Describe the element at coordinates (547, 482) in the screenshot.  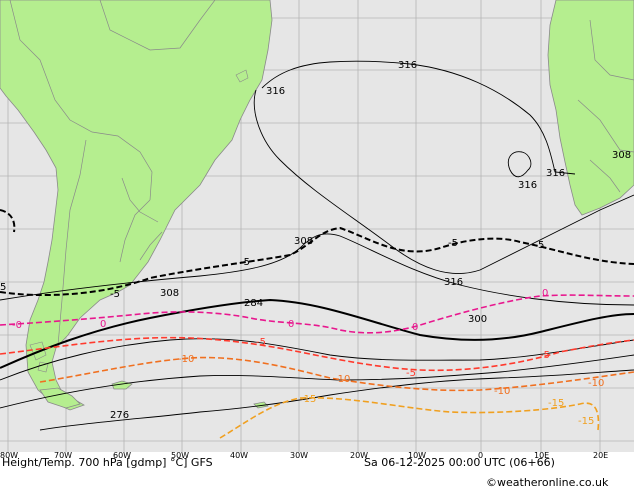
I see `credit: ©weatheronline.co.uk` at that location.